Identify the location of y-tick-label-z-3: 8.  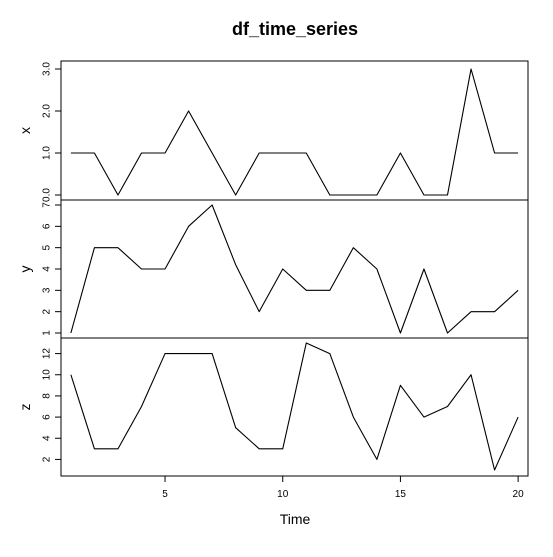
(47, 396).